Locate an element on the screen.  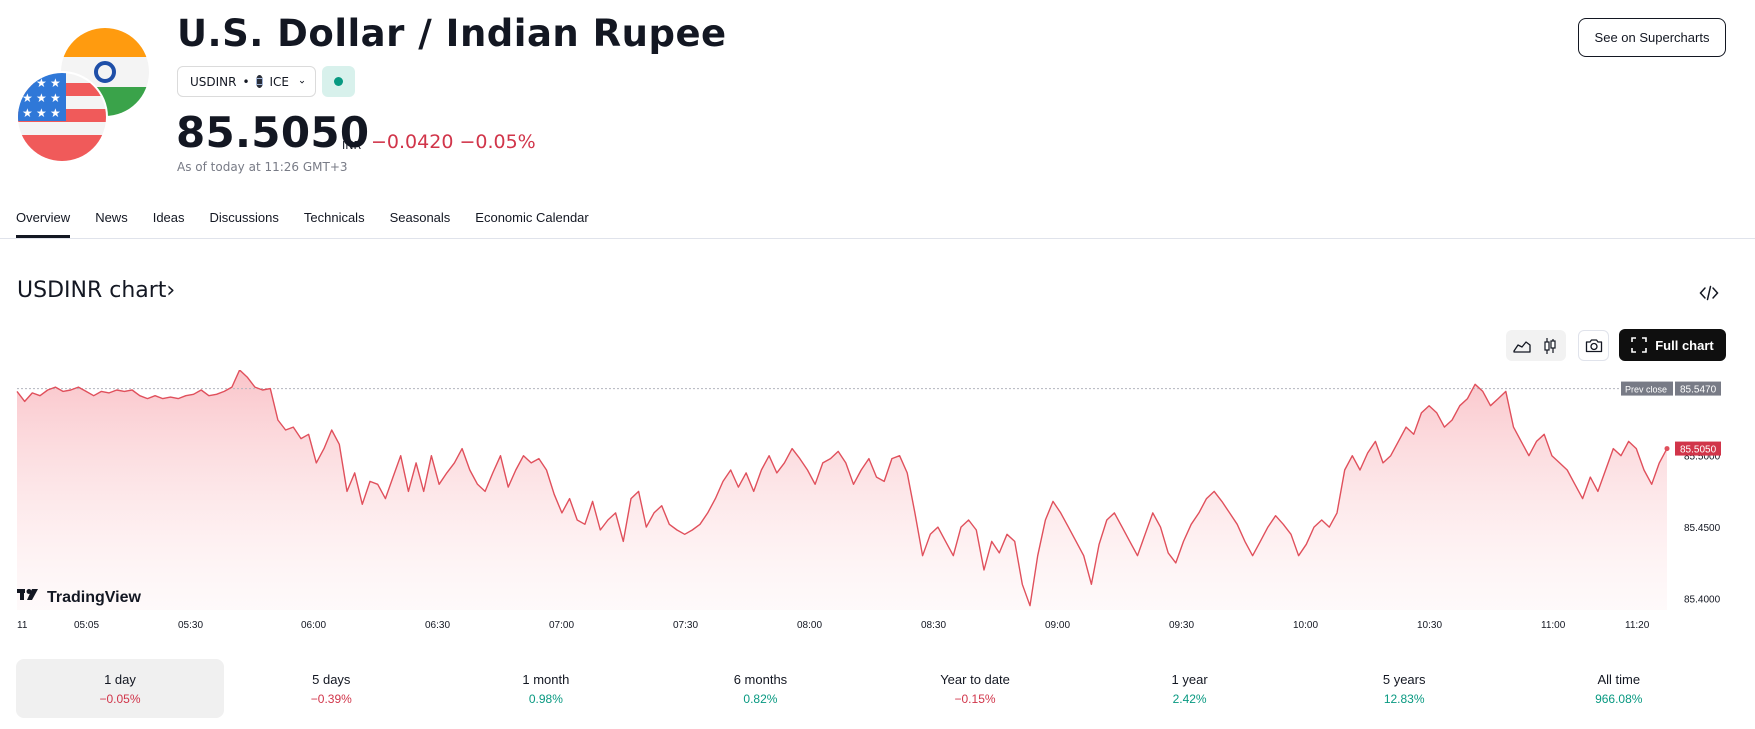
prev-close-label: Prev close is located at coordinates (1646, 390).